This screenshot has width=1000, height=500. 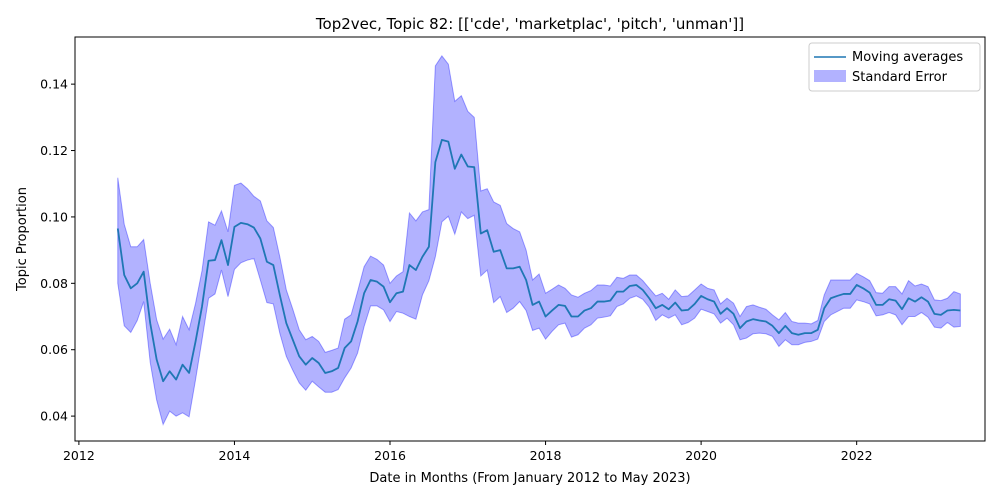 What do you see at coordinates (54, 150) in the screenshot?
I see `y-tick-label: 0.12` at bounding box center [54, 150].